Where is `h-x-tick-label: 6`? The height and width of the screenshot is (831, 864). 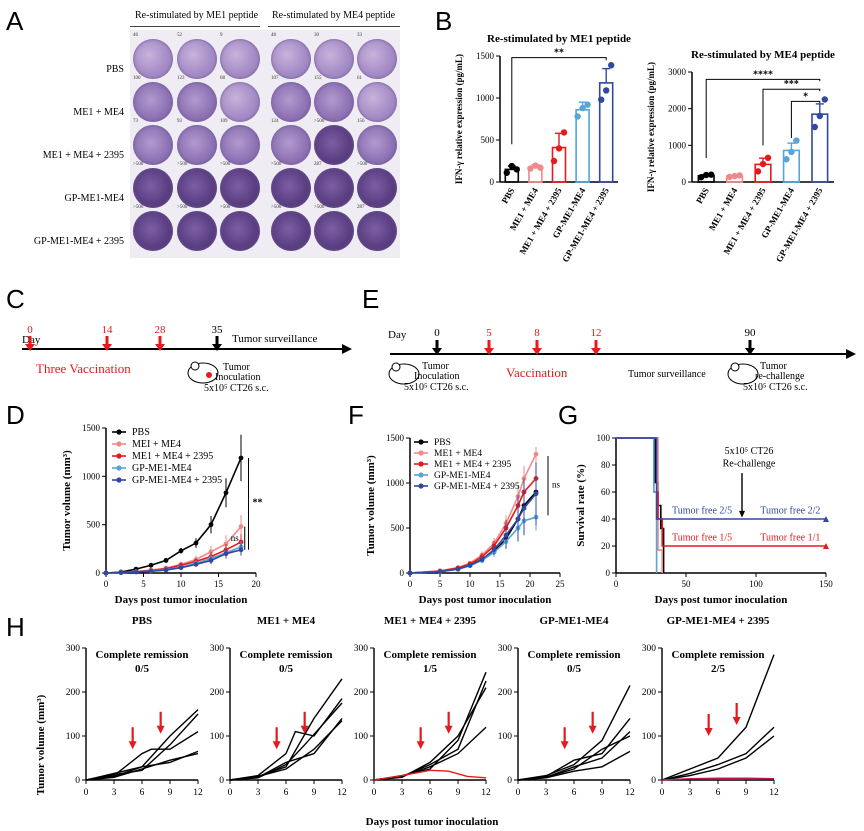
h-x-tick-label: 6 is located at coordinates (286, 793).